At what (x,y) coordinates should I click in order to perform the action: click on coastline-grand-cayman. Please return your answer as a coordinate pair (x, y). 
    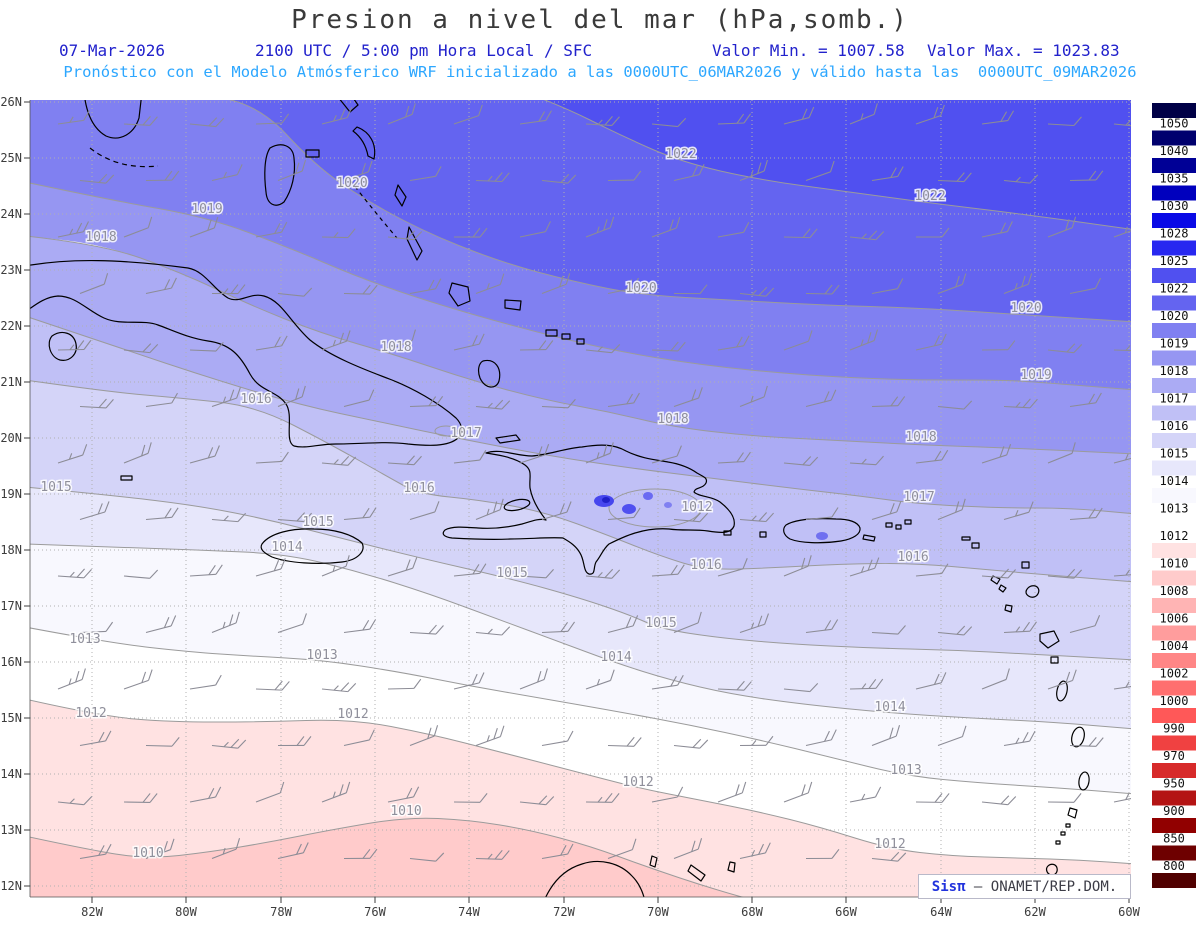
    Looking at the image, I should click on (126, 478).